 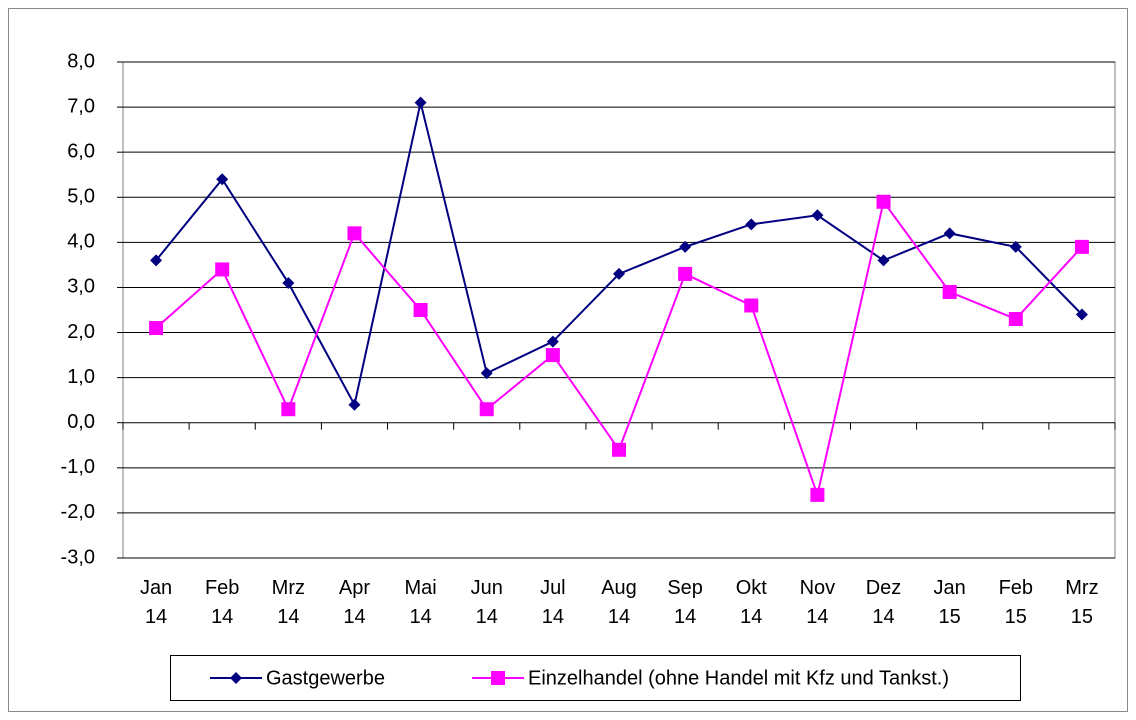 What do you see at coordinates (420, 602) in the screenshot?
I see `x-tick-label: Mai 14` at bounding box center [420, 602].